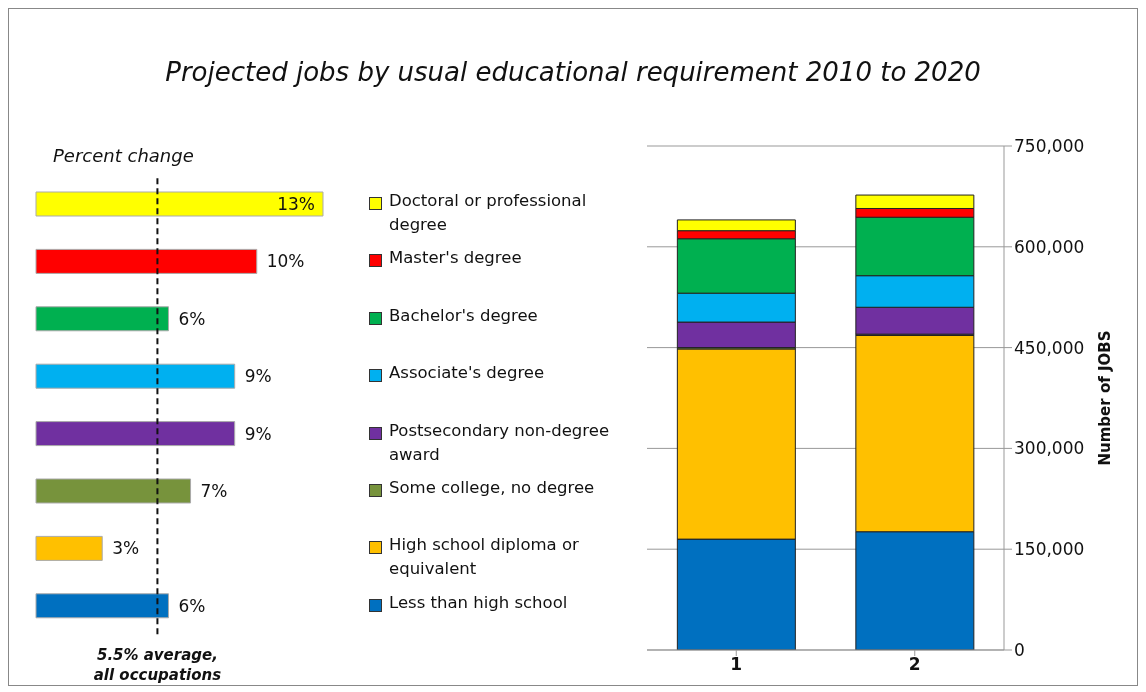  Describe the element at coordinates (1049, 347) in the screenshot. I see `y-tick-label: 450,000` at that location.